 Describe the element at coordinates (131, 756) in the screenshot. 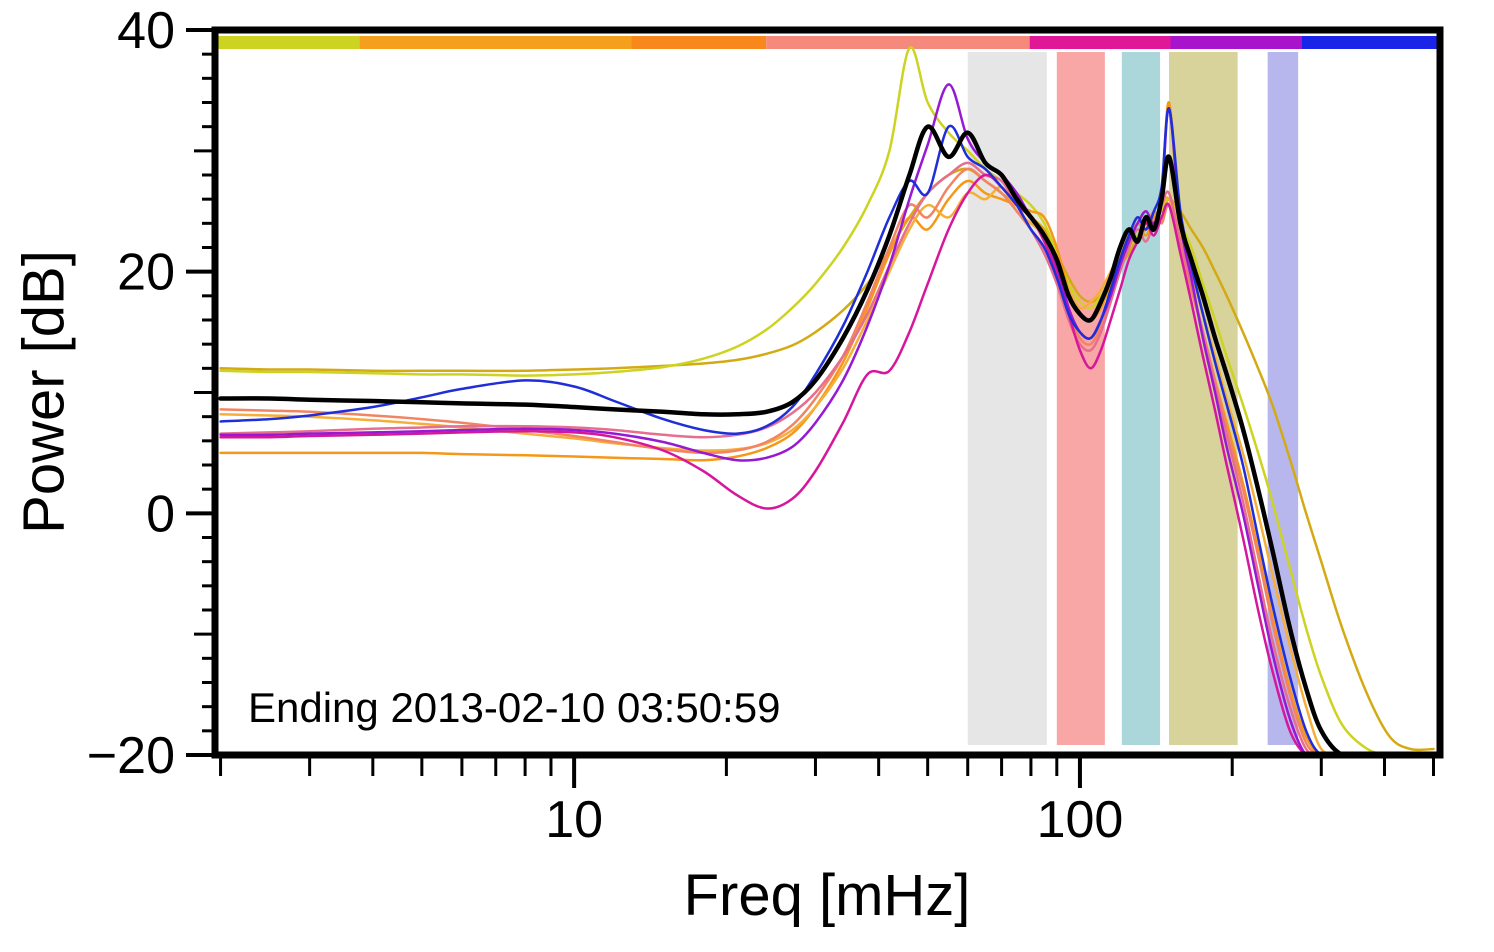

I see `y-tick-label: −20` at that location.